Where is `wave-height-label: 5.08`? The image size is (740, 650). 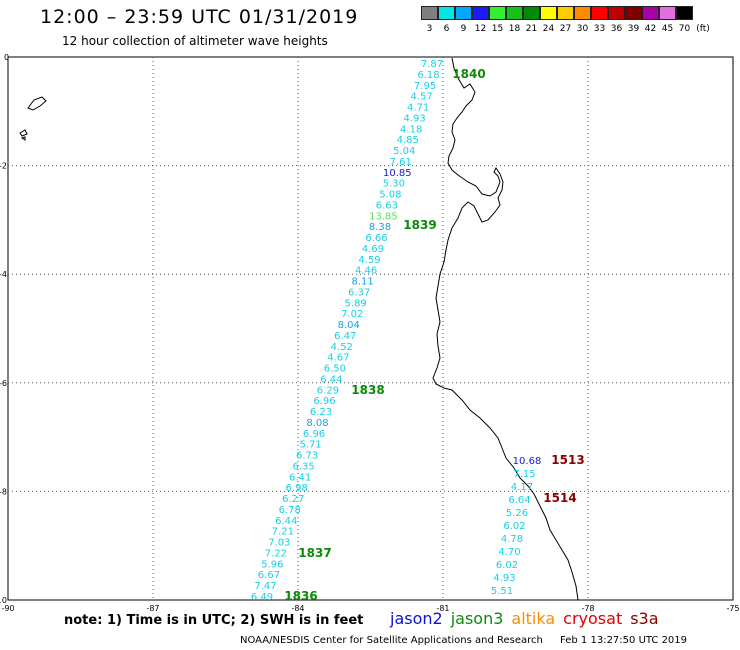 wave-height-label: 5.08 is located at coordinates (390, 195).